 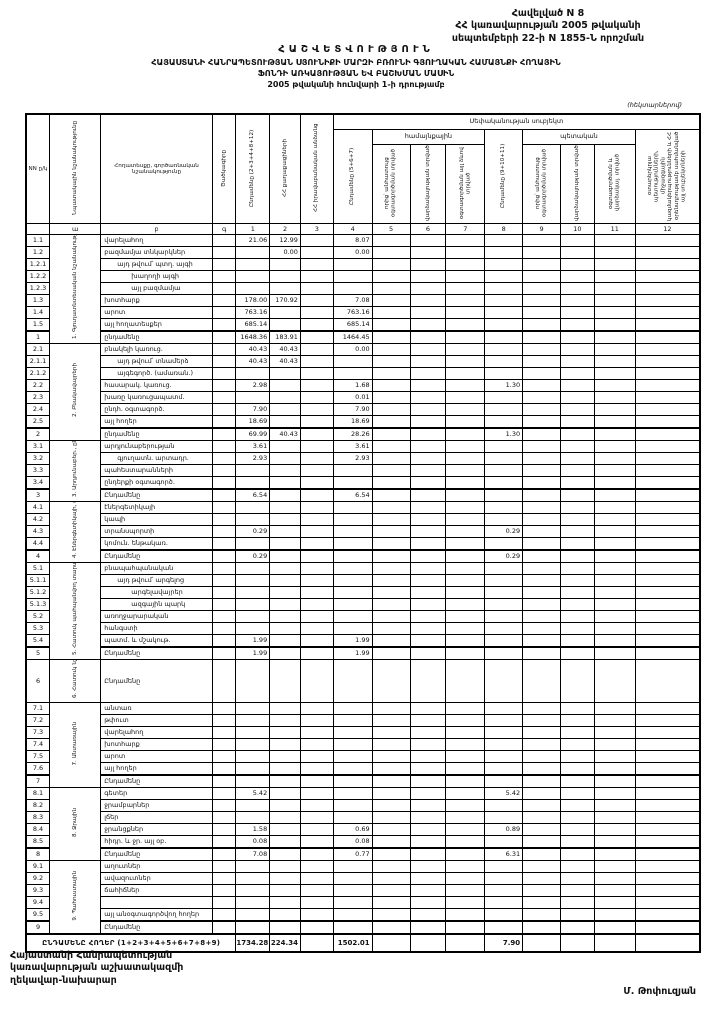 I want to click on units-note: (հեկտարներով), so click(x=654, y=105).